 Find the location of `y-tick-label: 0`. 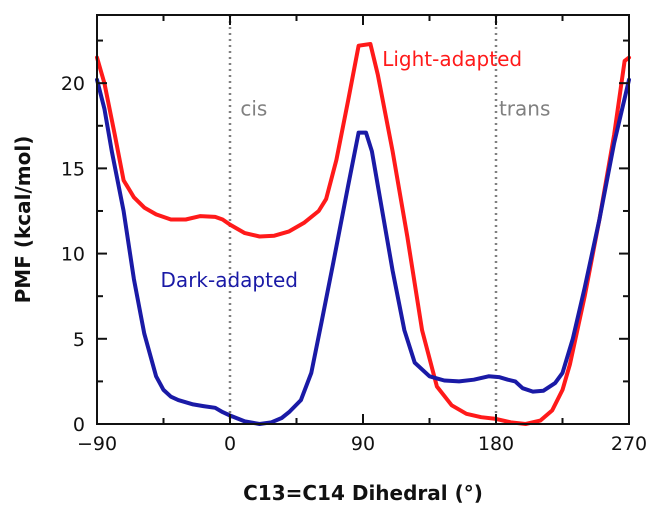

y-tick-label: 0 is located at coordinates (79, 425).